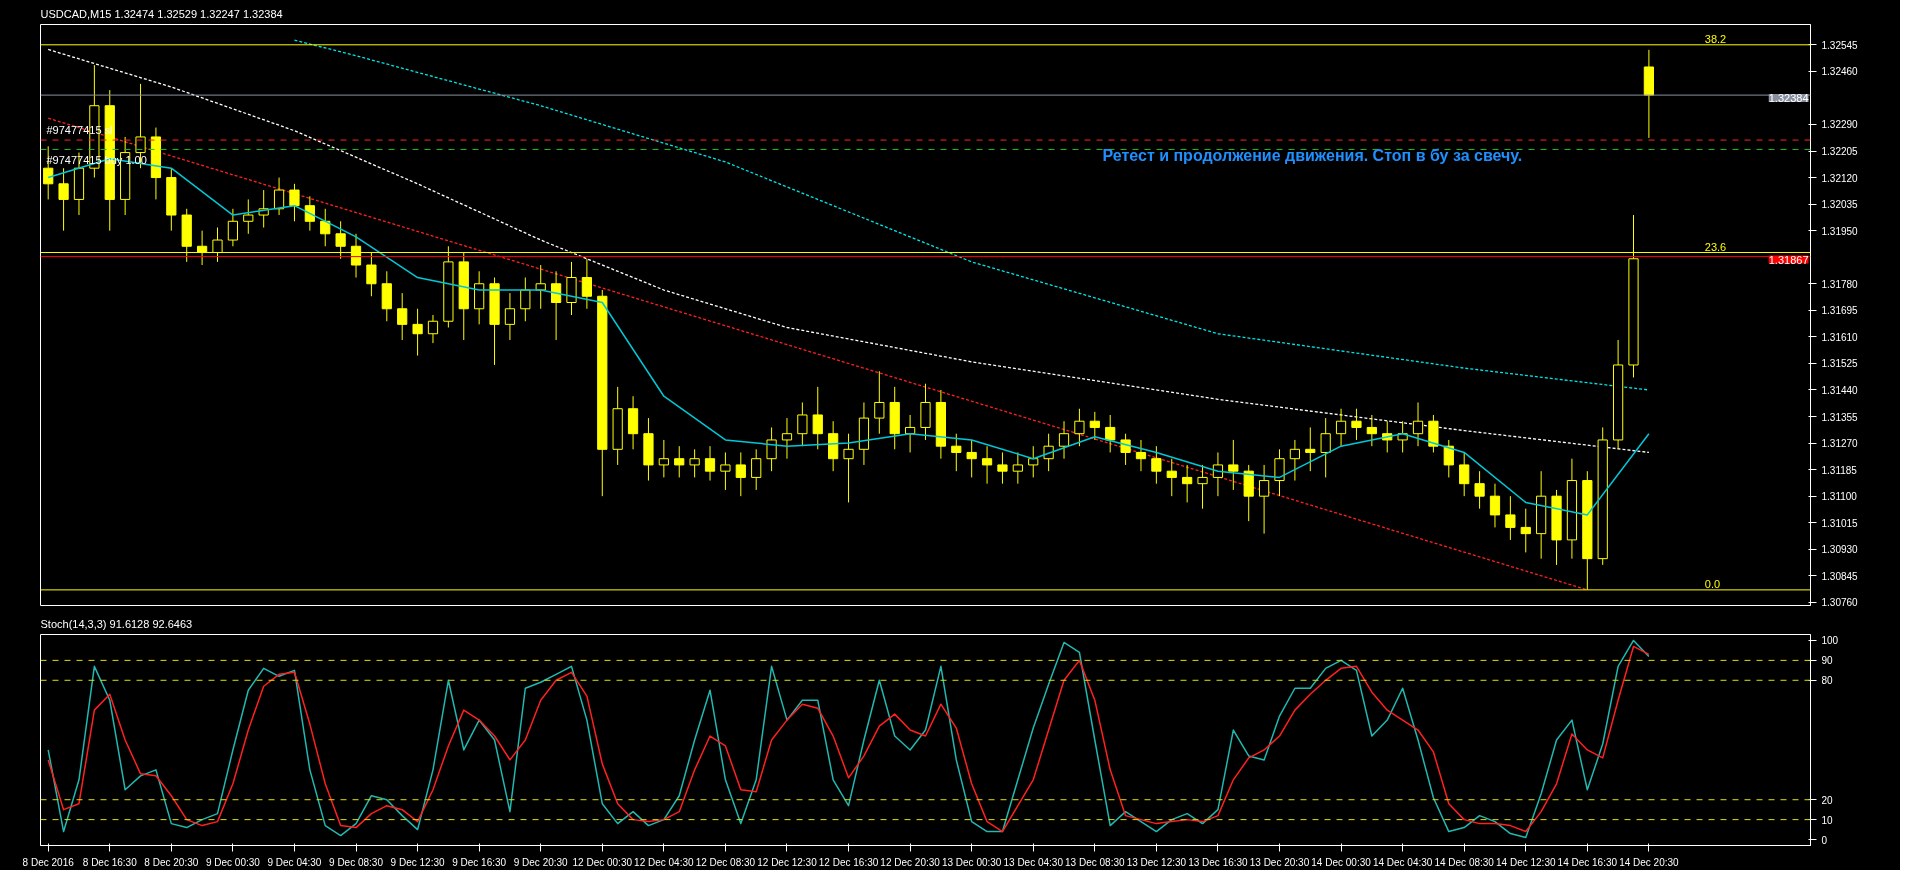 This screenshot has height=893, width=1916. Describe the element at coordinates (1824, 840) in the screenshot. I see `y-tick-label: 0` at that location.